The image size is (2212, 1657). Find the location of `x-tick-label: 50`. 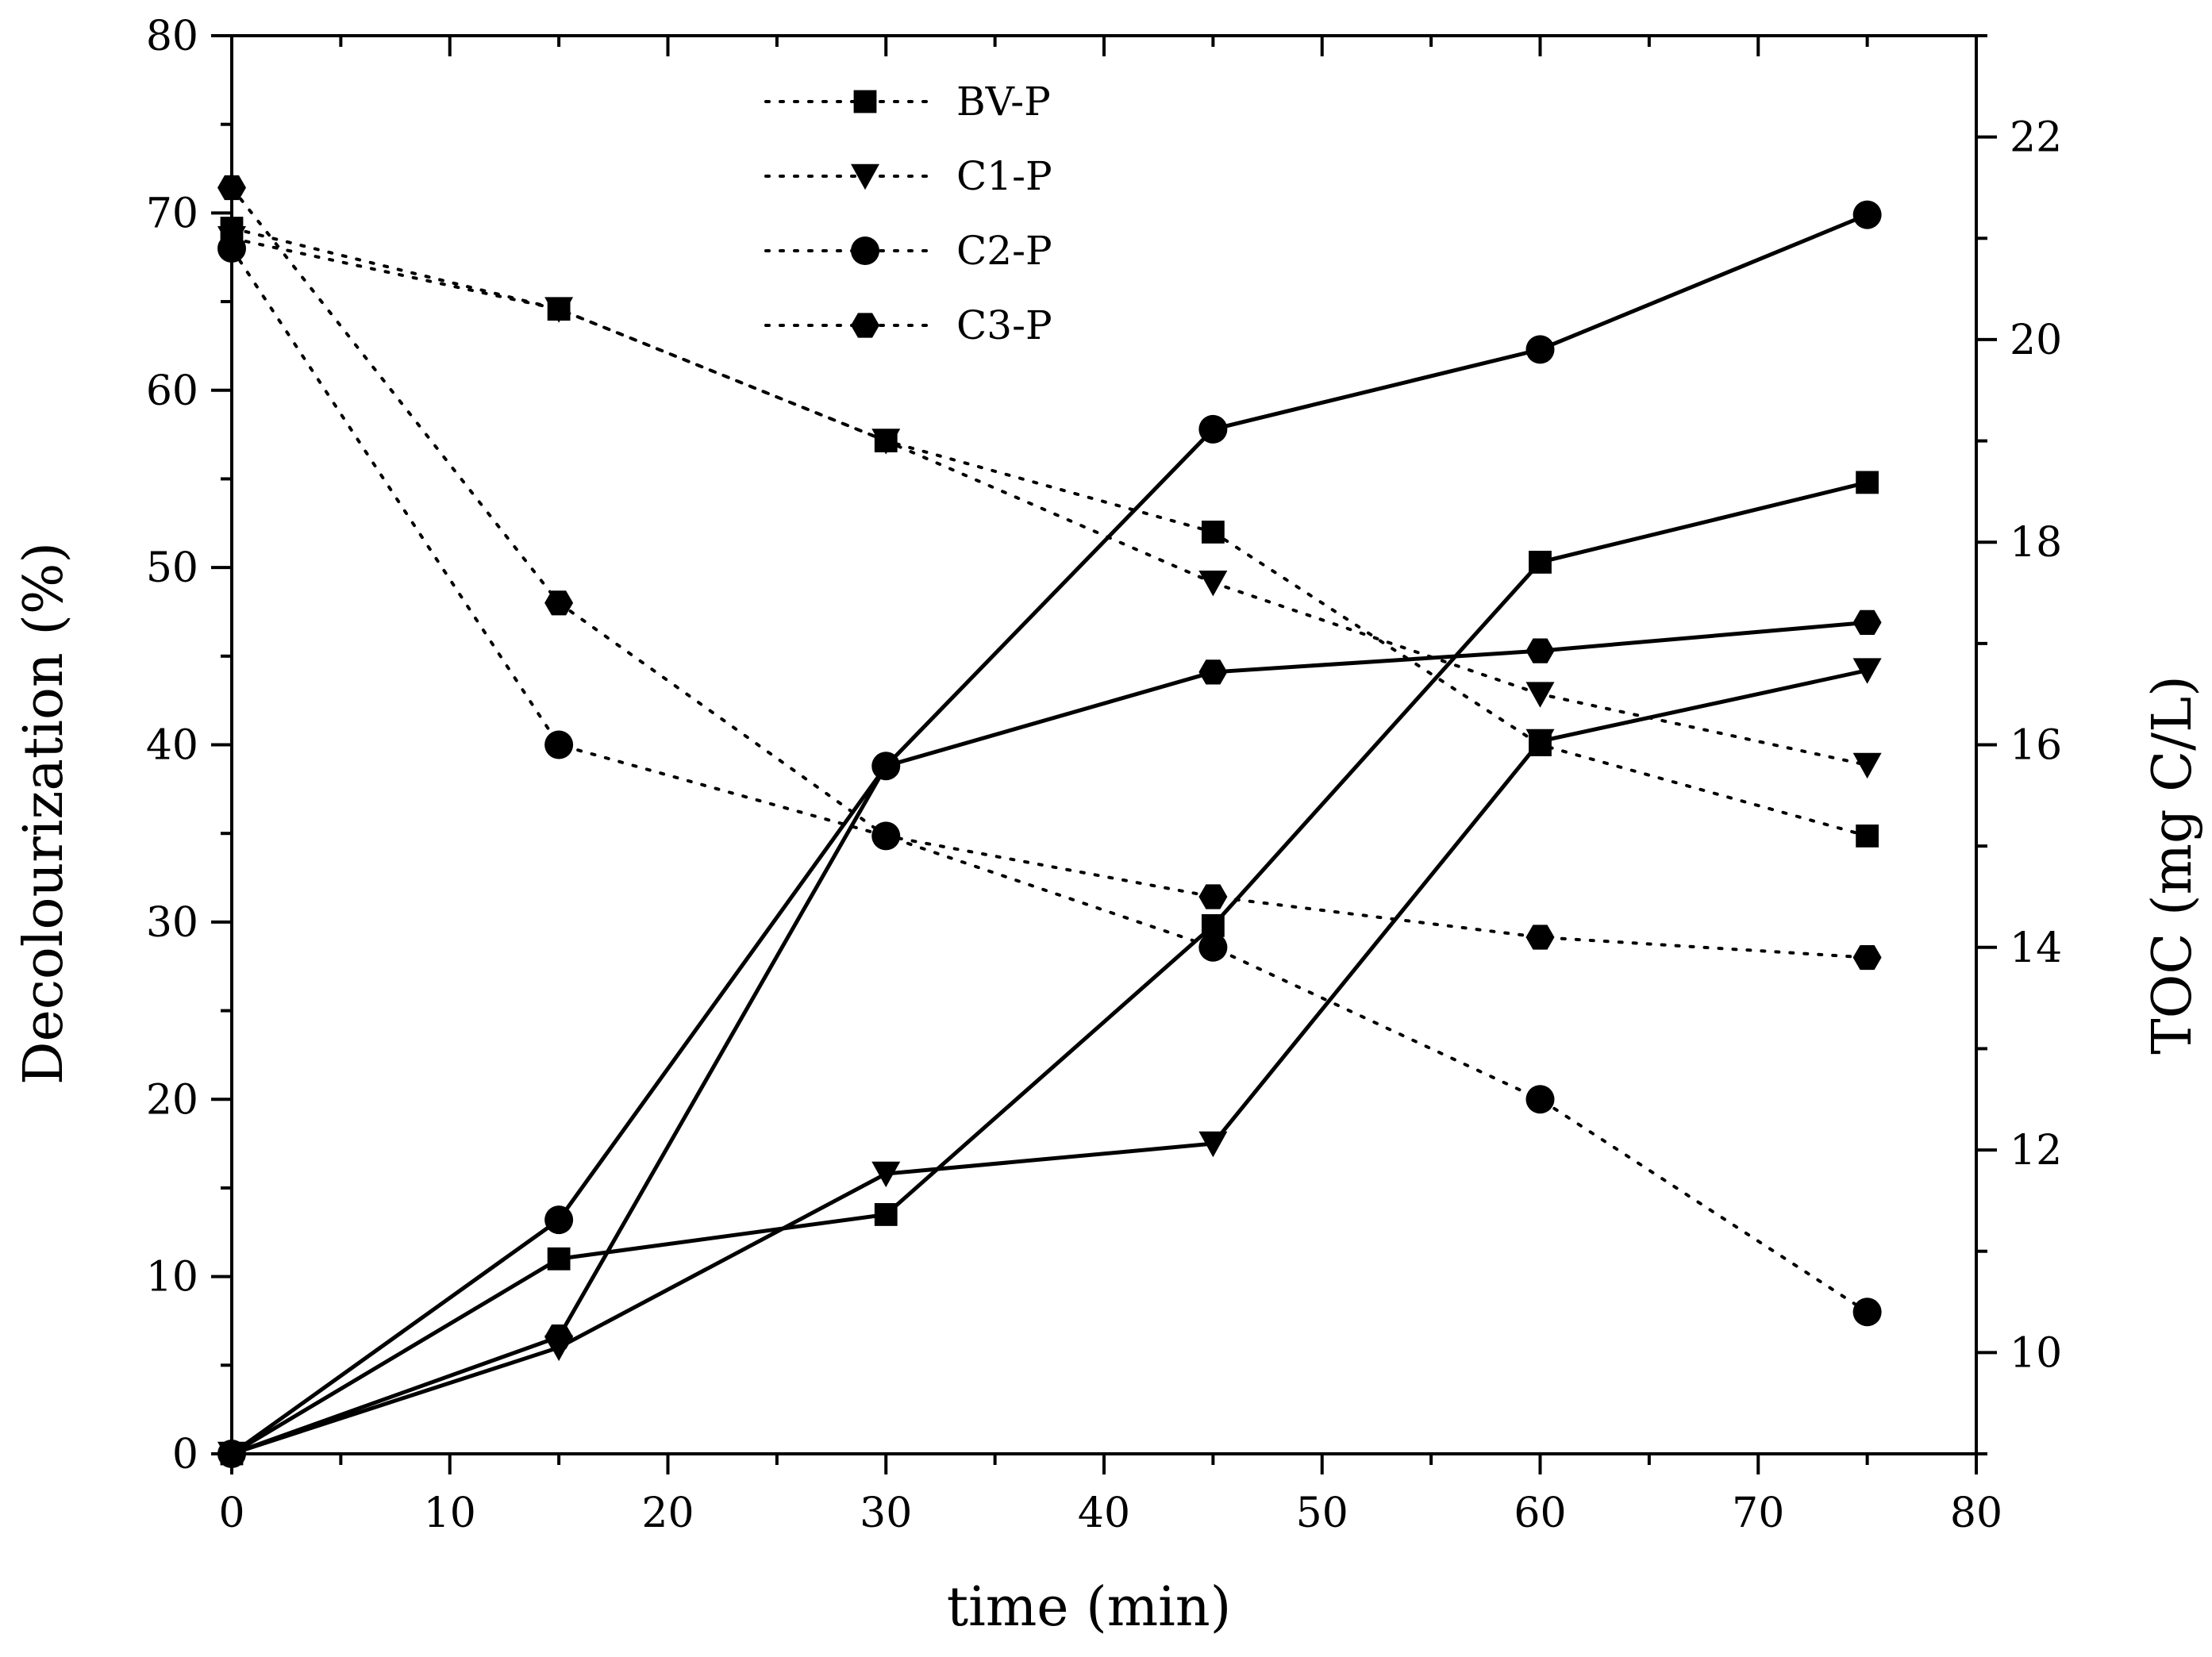

x-tick-label: 50 is located at coordinates (1322, 1513).